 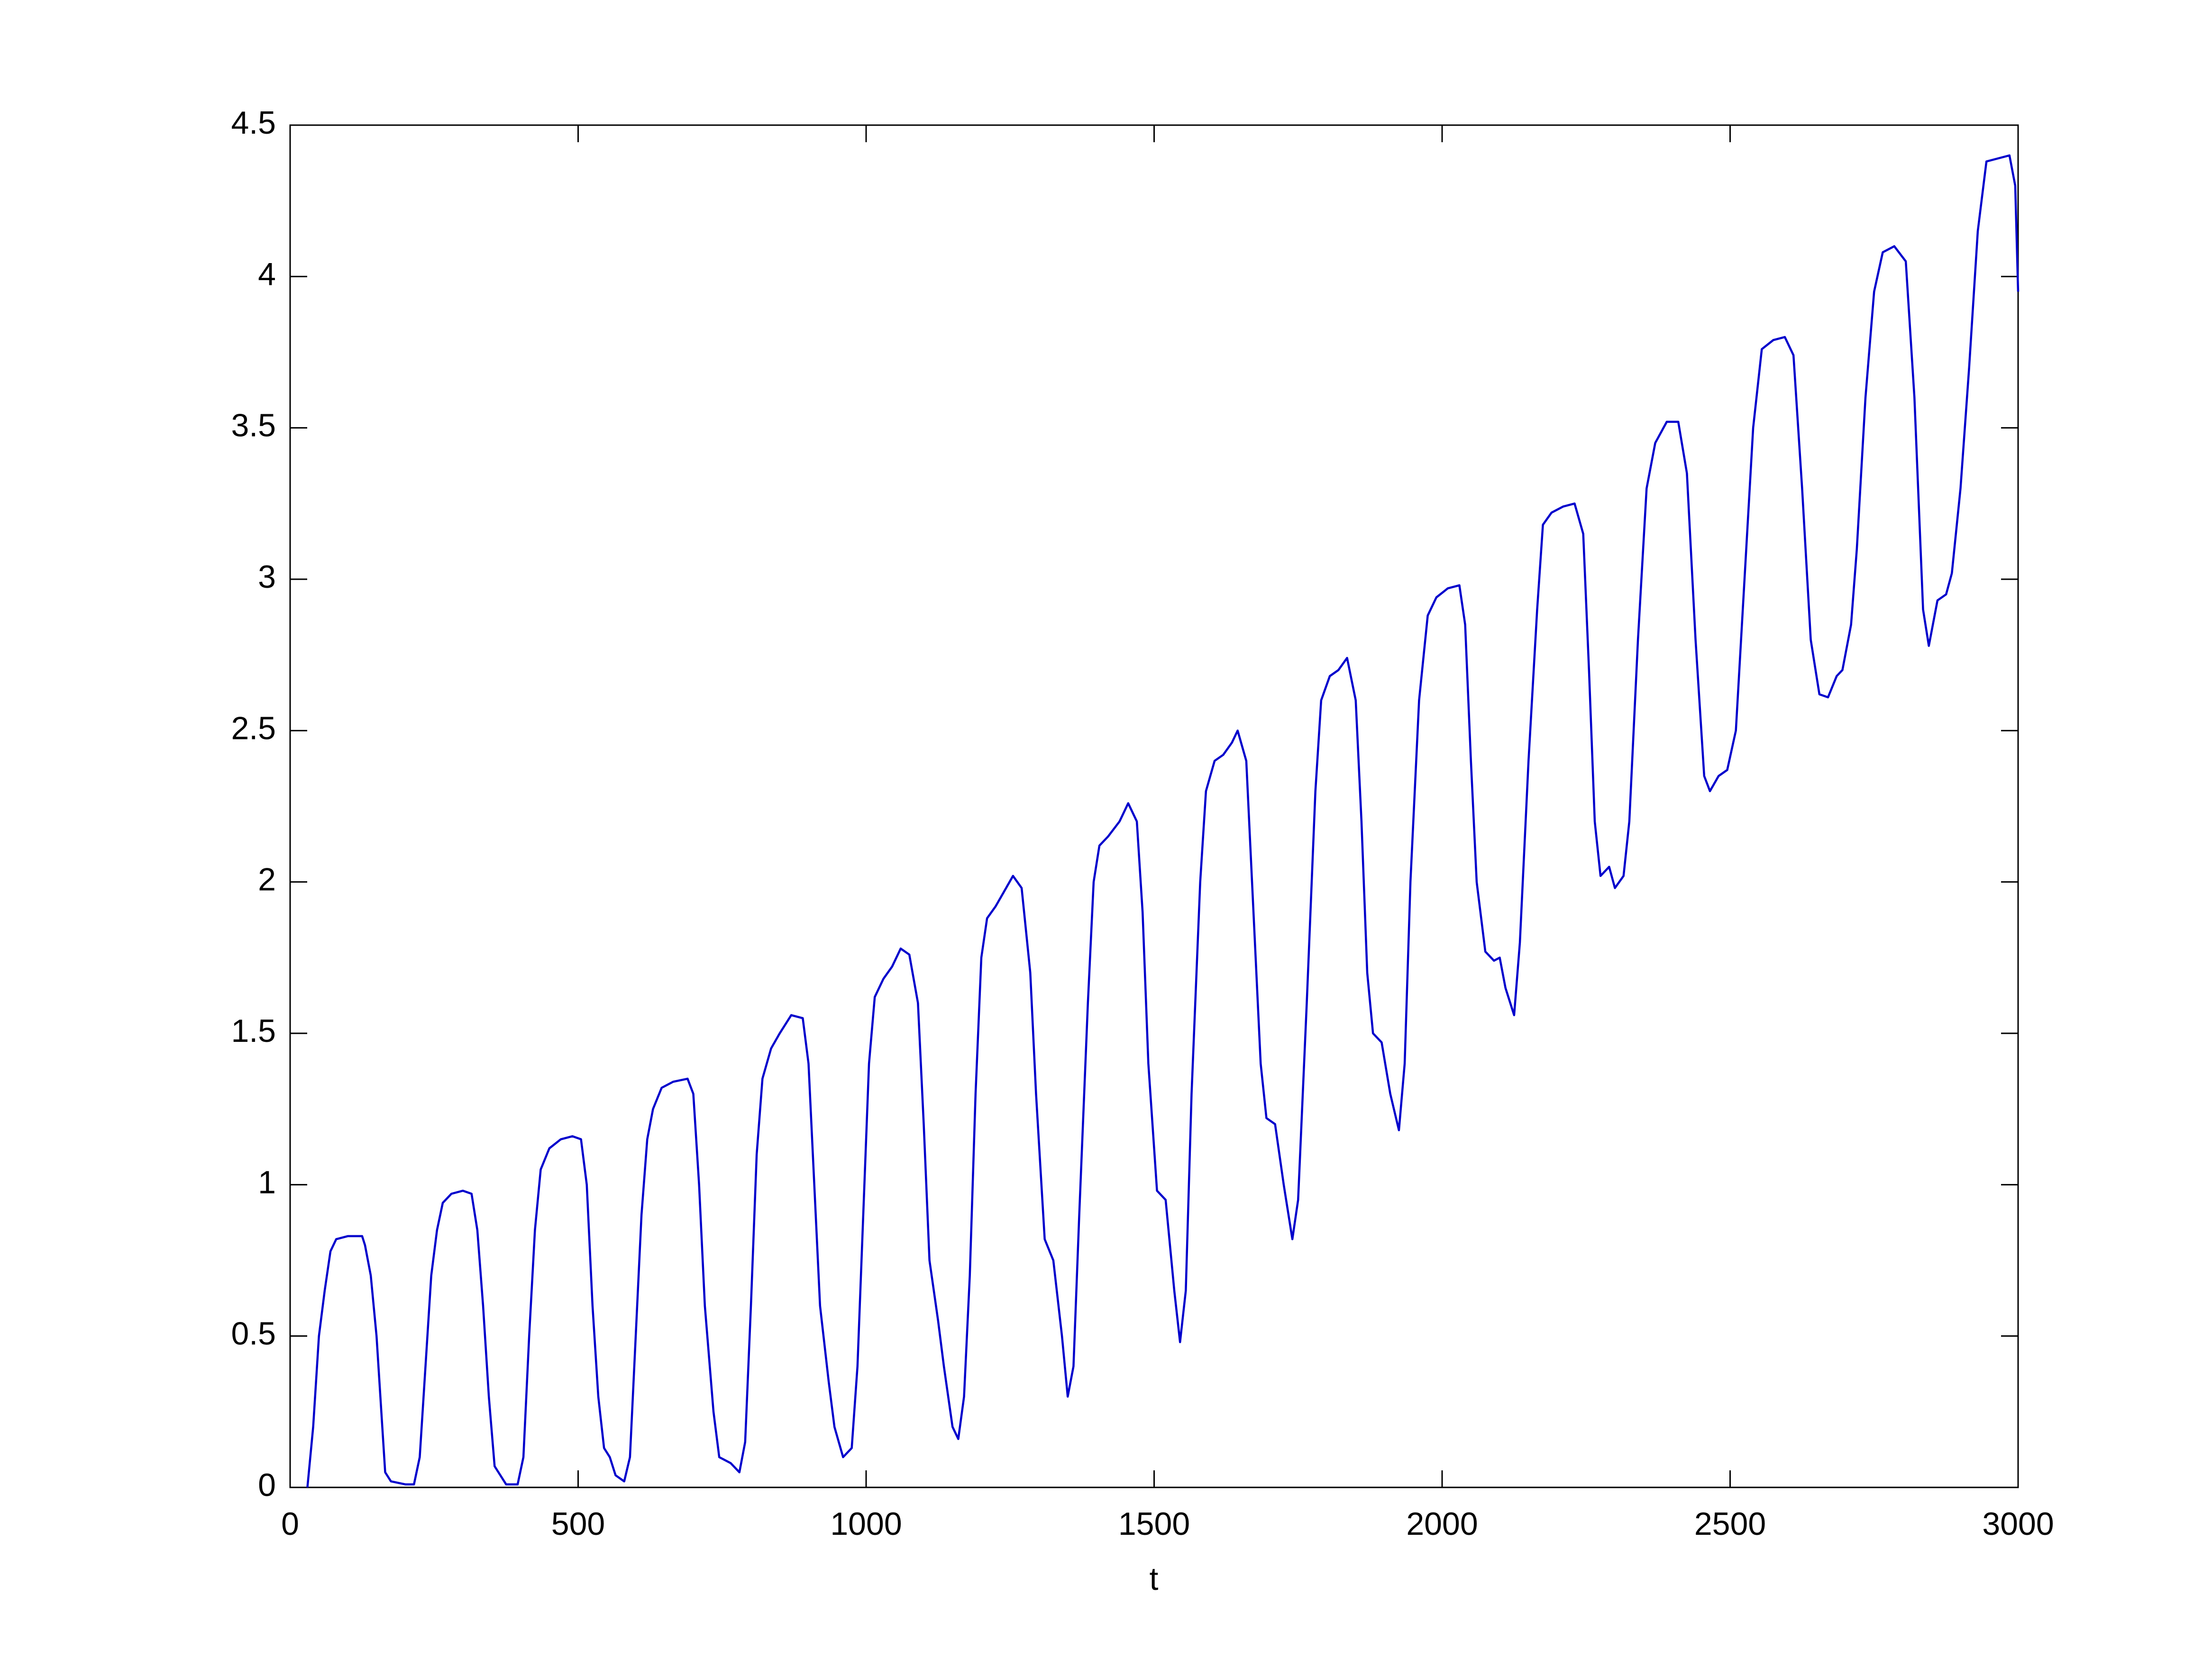 What do you see at coordinates (253, 728) in the screenshot?
I see `y-tick-label: 2.5` at bounding box center [253, 728].